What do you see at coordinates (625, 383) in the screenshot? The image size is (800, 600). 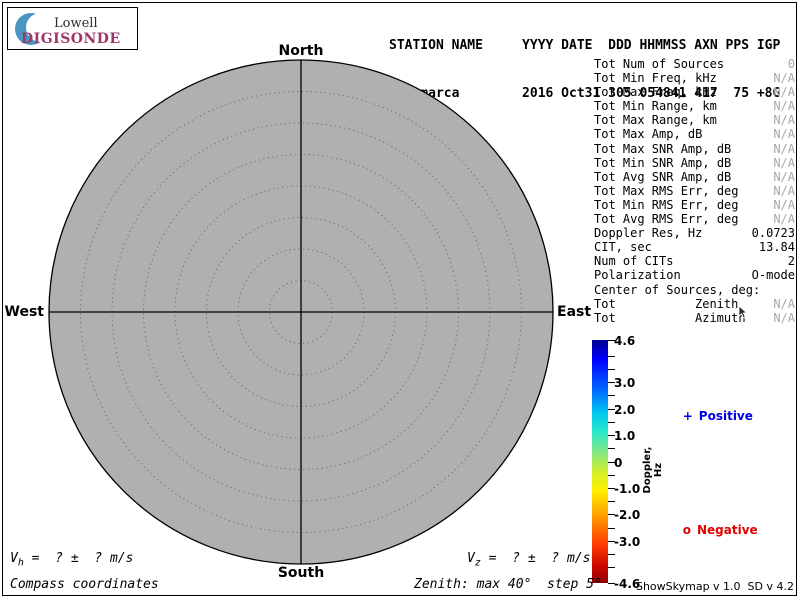 I see `colorbar-tick-label: 3.0` at bounding box center [625, 383].